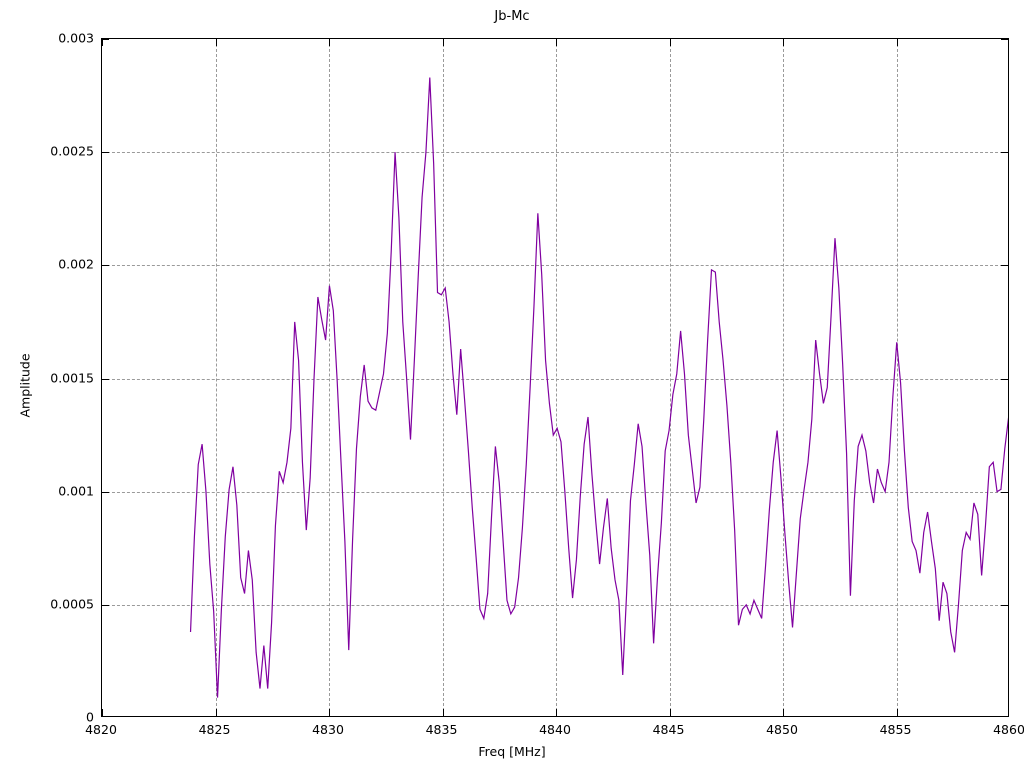 Image resolution: width=1024 pixels, height=768 pixels. What do you see at coordinates (668, 729) in the screenshot?
I see `x-axis-tick-label: 4845` at bounding box center [668, 729].